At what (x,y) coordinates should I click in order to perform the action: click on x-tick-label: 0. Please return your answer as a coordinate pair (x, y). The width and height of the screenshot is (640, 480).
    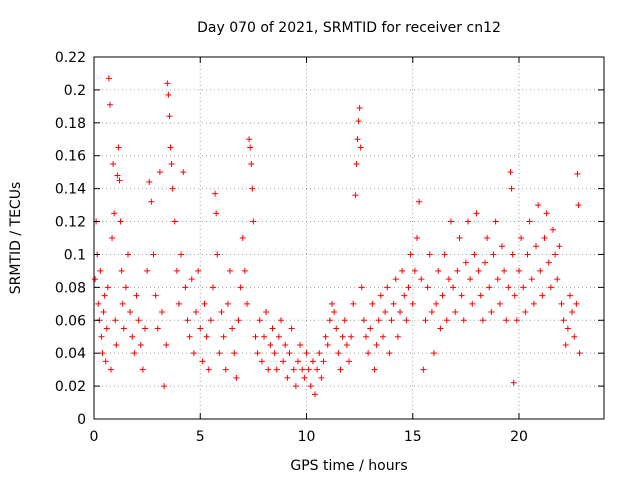
    Looking at the image, I should click on (94, 437).